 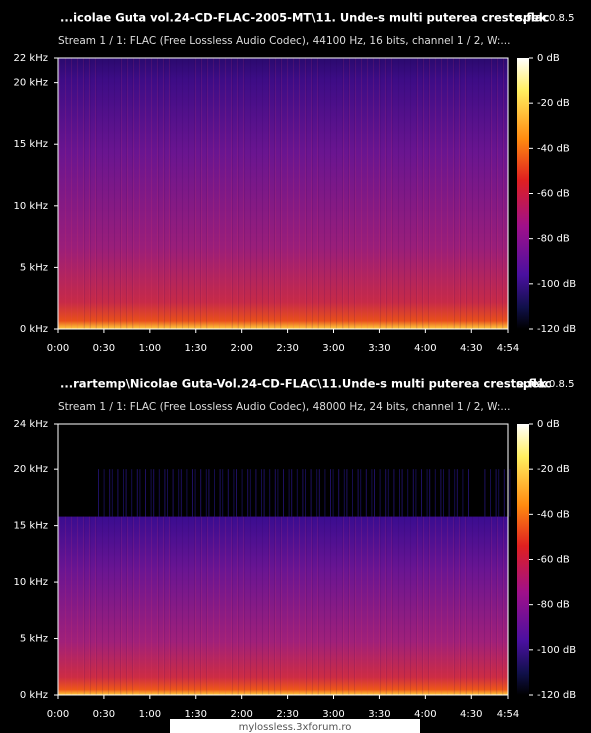 I want to click on db-label: -100 dB, so click(x=556, y=284).